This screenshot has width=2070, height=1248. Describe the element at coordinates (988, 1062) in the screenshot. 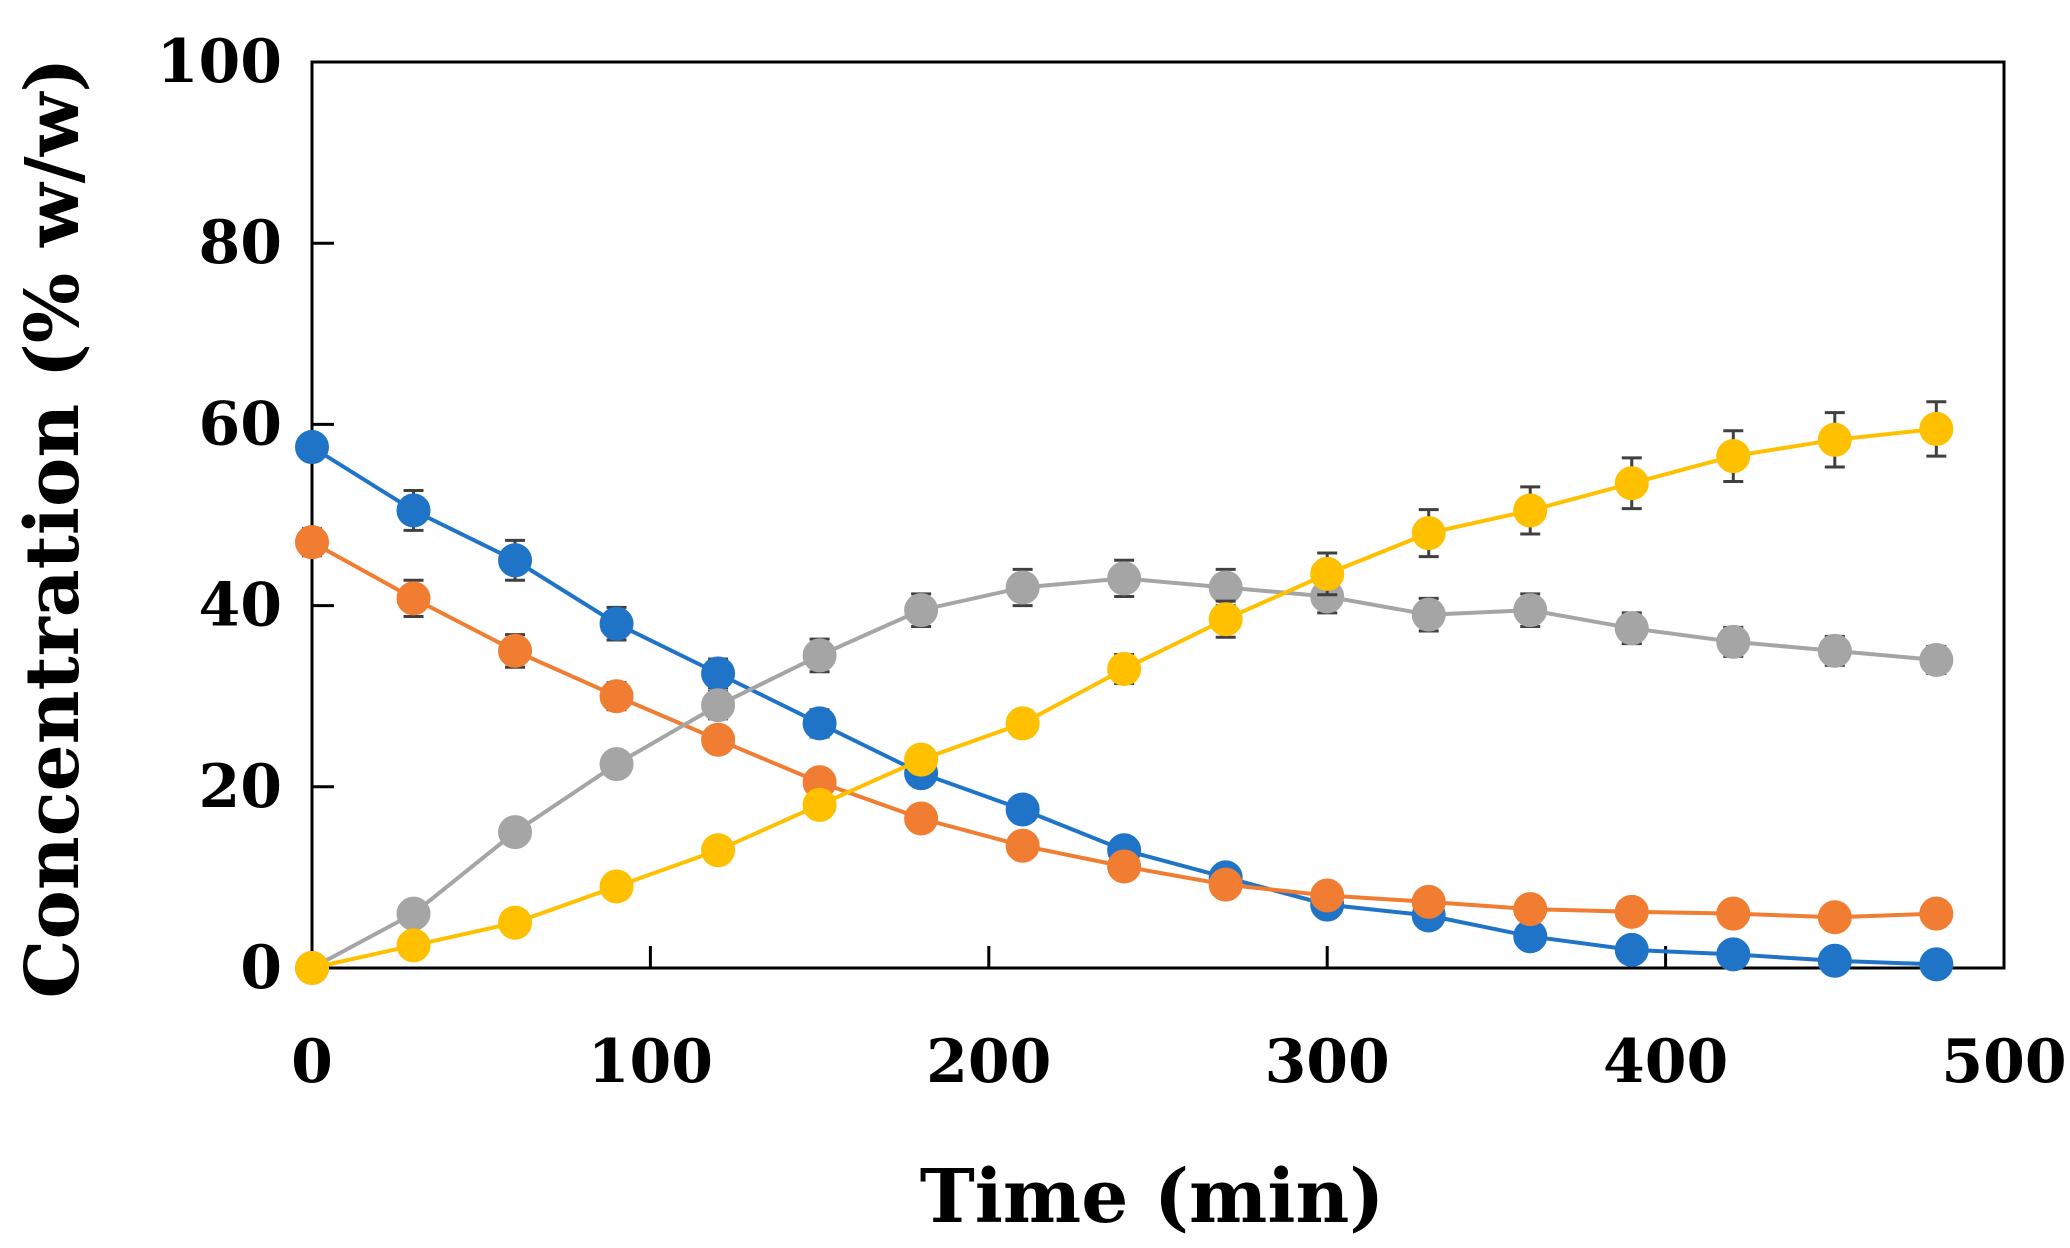

I see `x-tick-label: 200` at that location.